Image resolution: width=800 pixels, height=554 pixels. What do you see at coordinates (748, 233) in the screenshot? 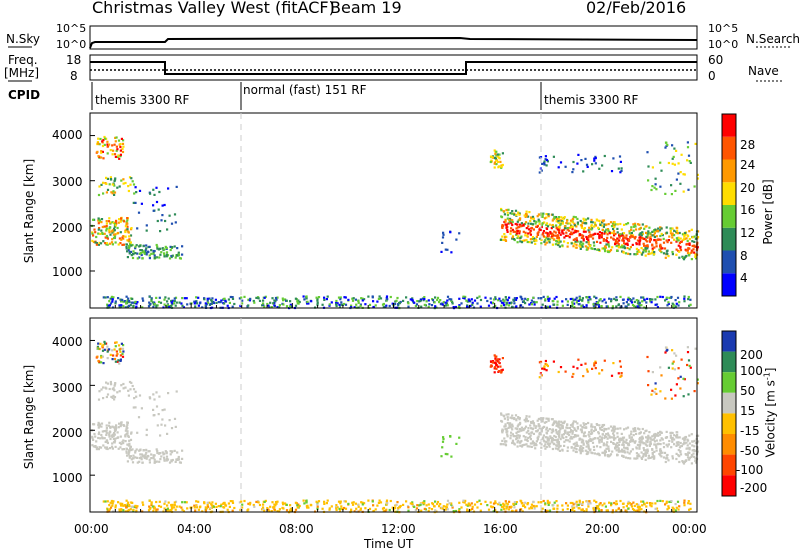
I see `power-cbar-tick-12: 12` at bounding box center [748, 233].